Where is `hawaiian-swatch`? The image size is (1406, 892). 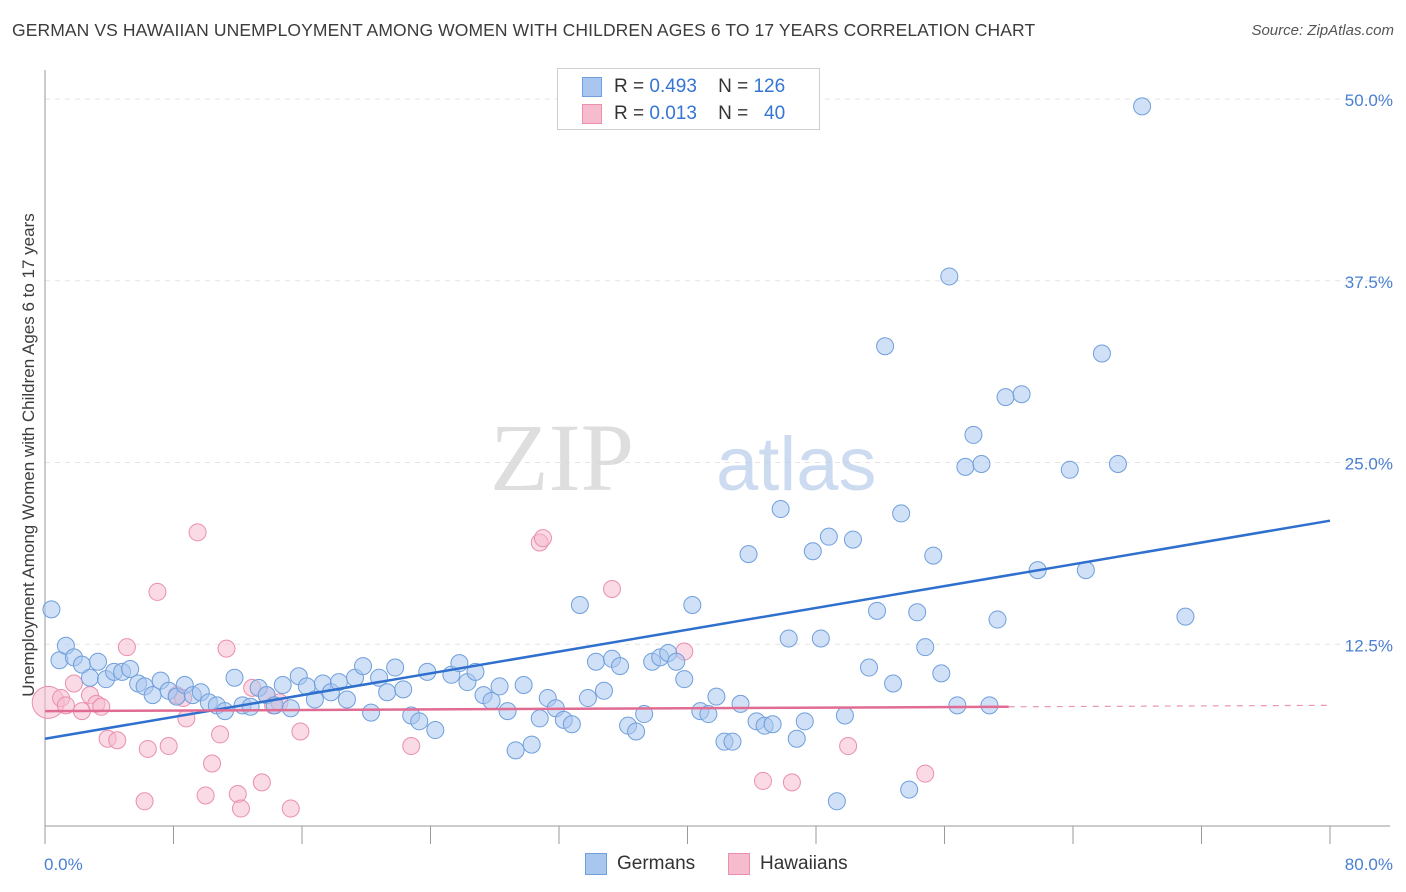
hawaiian-swatch is located at coordinates (592, 114).